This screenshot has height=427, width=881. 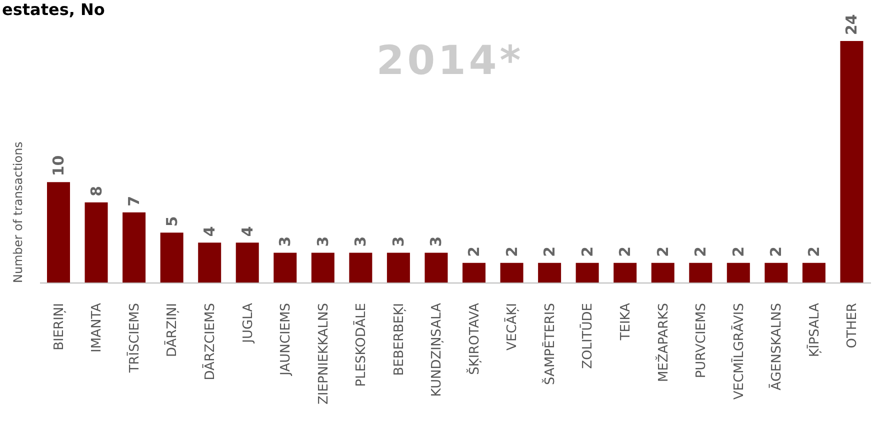 What do you see at coordinates (549, 344) in the screenshot?
I see `x-tick-label: ŠAMPĒTERIS` at bounding box center [549, 344].